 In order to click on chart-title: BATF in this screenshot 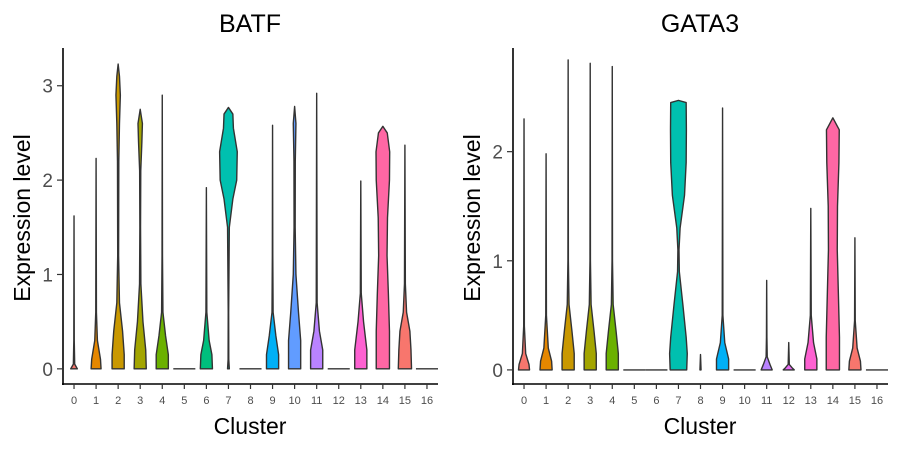, I will do `click(250, 24)`.